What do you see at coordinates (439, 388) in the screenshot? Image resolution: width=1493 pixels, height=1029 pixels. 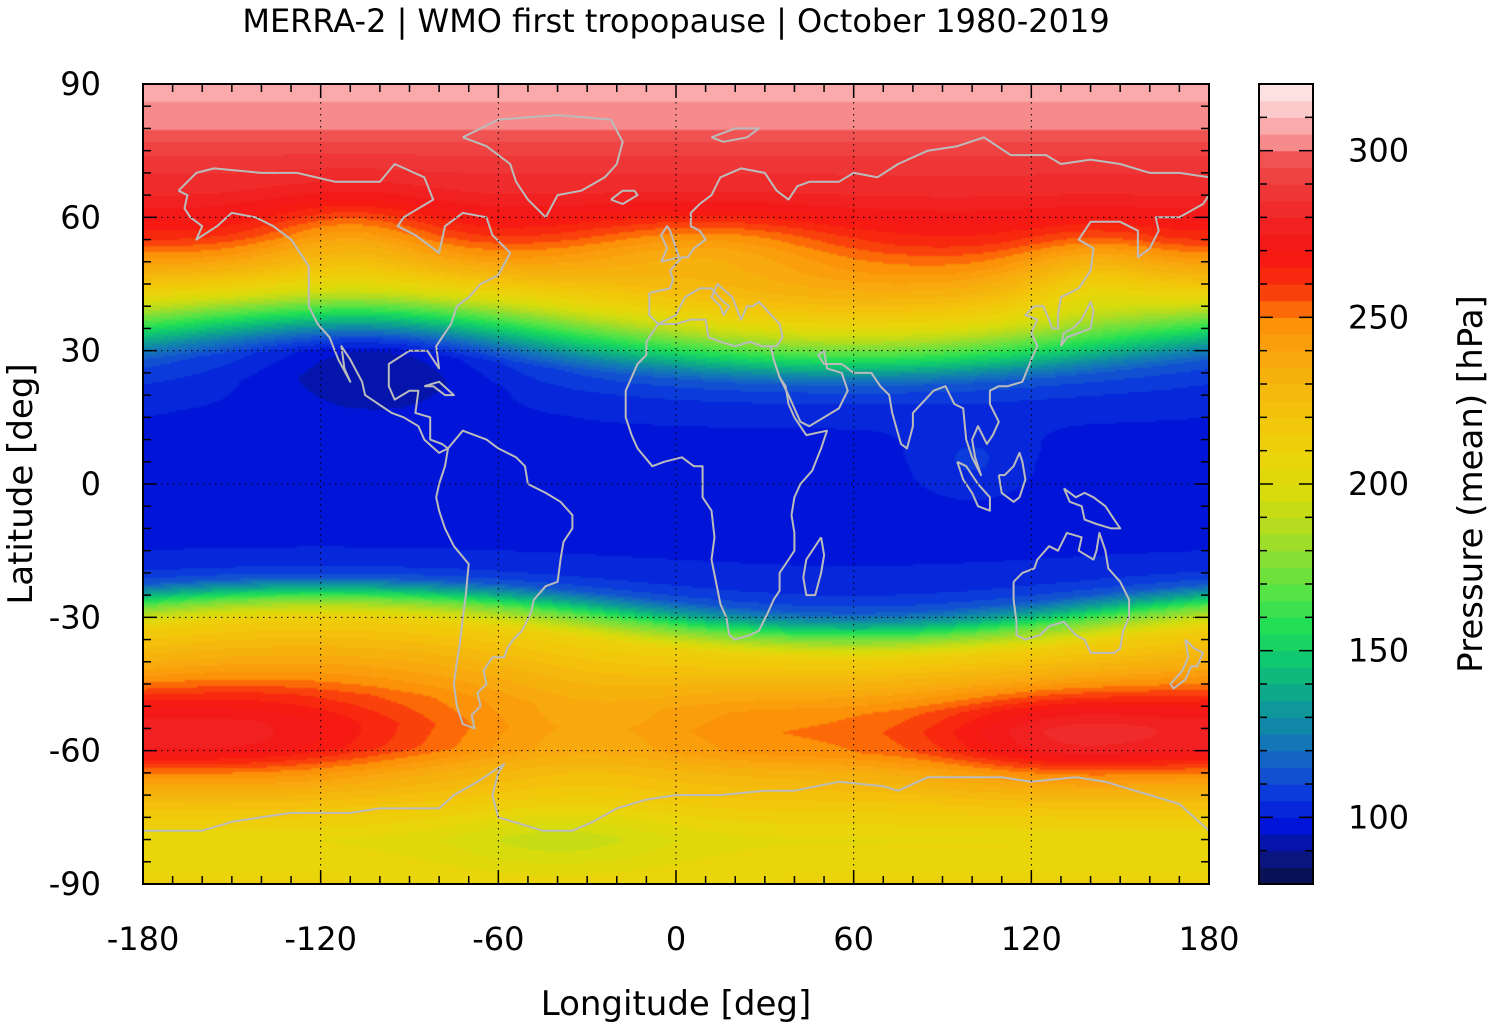 I see `coast-cuba` at bounding box center [439, 388].